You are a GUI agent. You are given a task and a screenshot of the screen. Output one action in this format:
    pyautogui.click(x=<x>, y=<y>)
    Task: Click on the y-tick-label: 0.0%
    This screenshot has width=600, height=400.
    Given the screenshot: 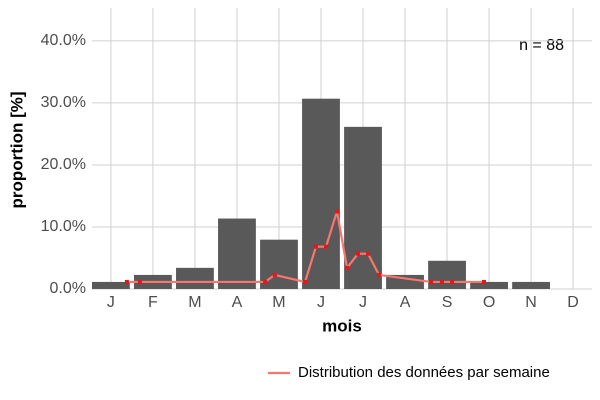 What is the action you would take?
    pyautogui.click(x=68, y=288)
    